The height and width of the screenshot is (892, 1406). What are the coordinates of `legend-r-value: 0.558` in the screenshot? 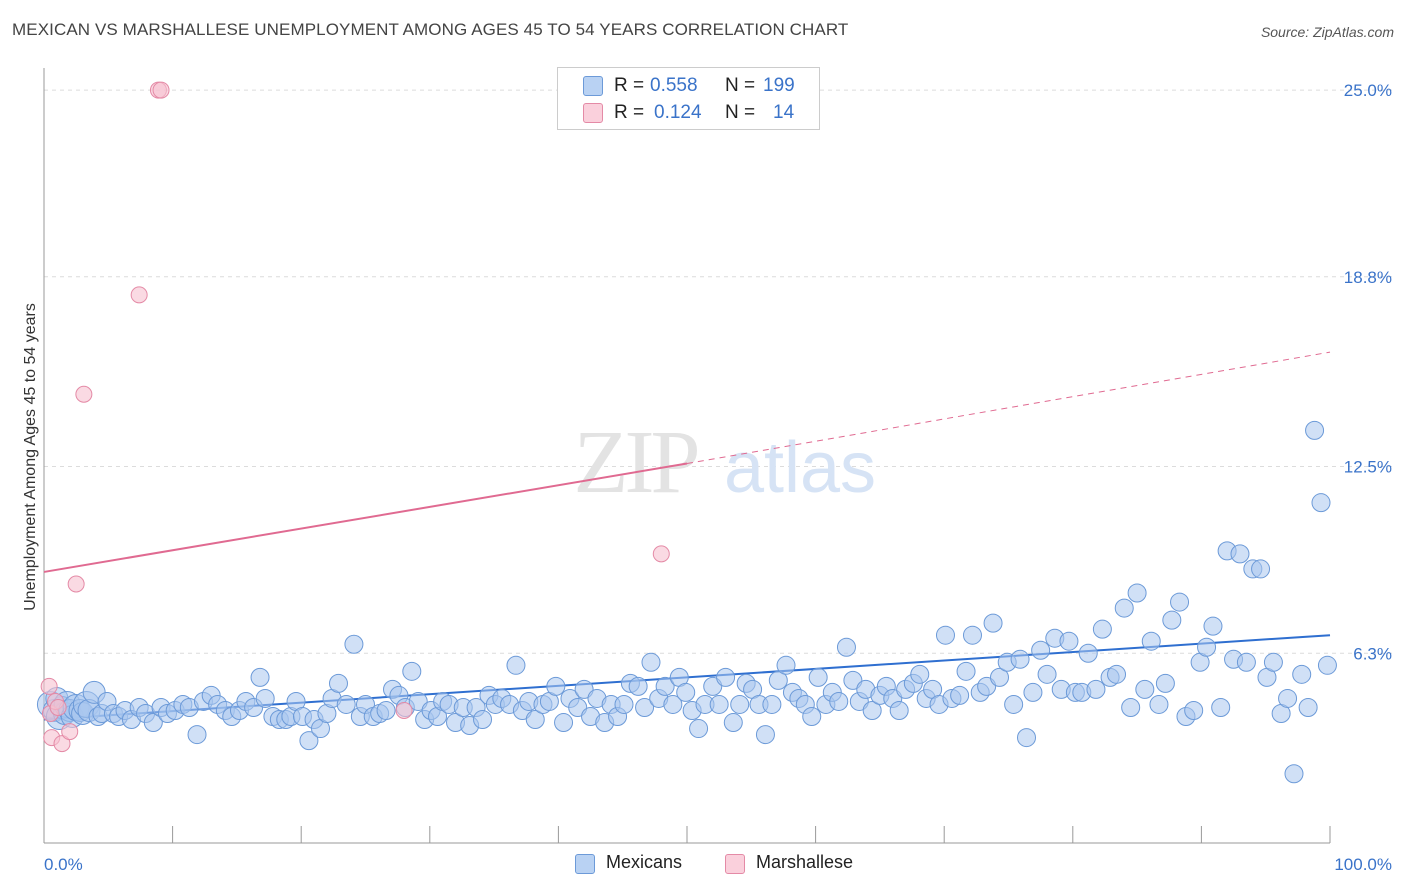 It's located at (674, 85).